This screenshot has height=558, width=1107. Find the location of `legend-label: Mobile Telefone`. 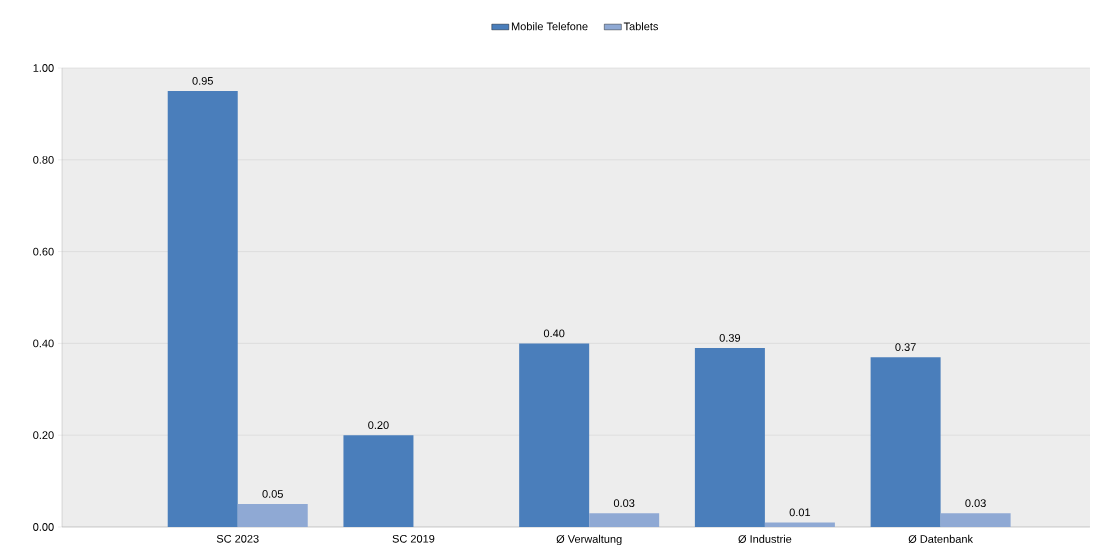

legend-label: Mobile Telefone is located at coordinates (549, 26).